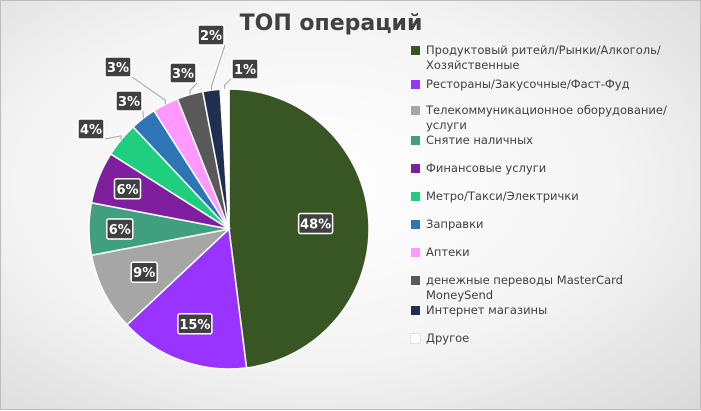  Describe the element at coordinates (486, 310) in the screenshot. I see `legend-label: Интернет магазины` at that location.